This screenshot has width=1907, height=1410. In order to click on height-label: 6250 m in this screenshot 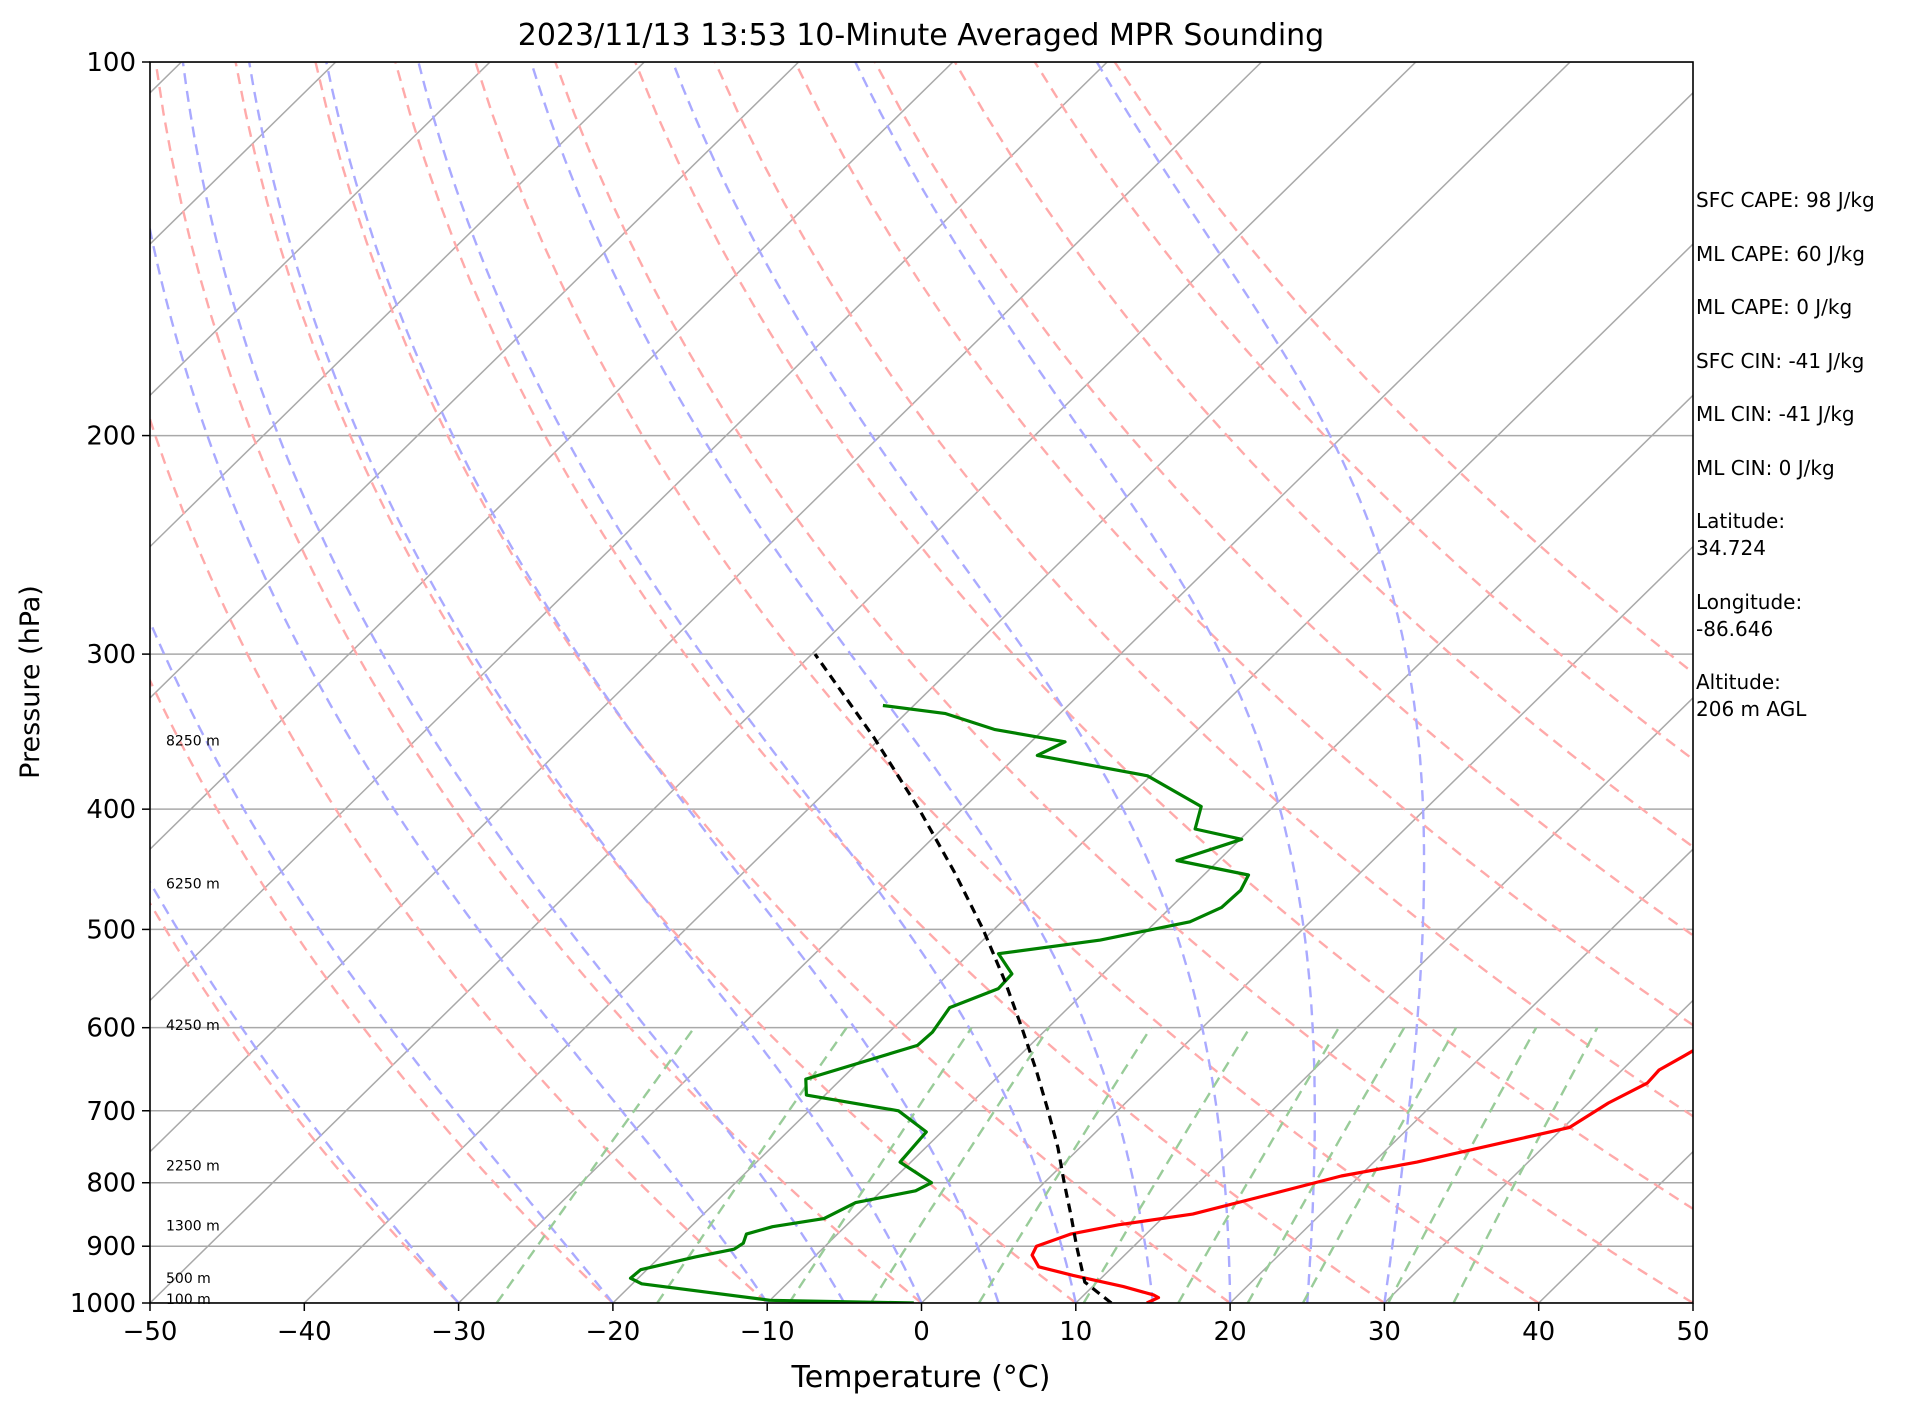, I will do `click(193, 884)`.